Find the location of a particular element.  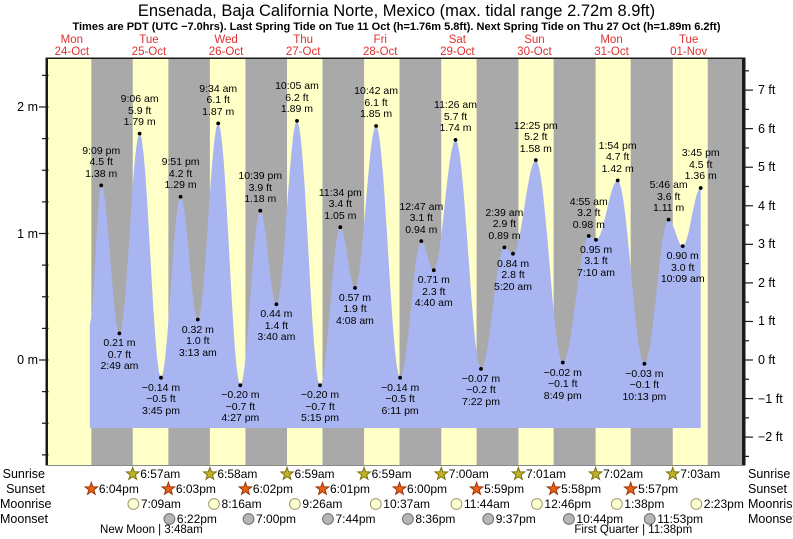

tide-annotation-low: −0.14 m −0.5 ft 3:45 pm is located at coordinates (161, 399).